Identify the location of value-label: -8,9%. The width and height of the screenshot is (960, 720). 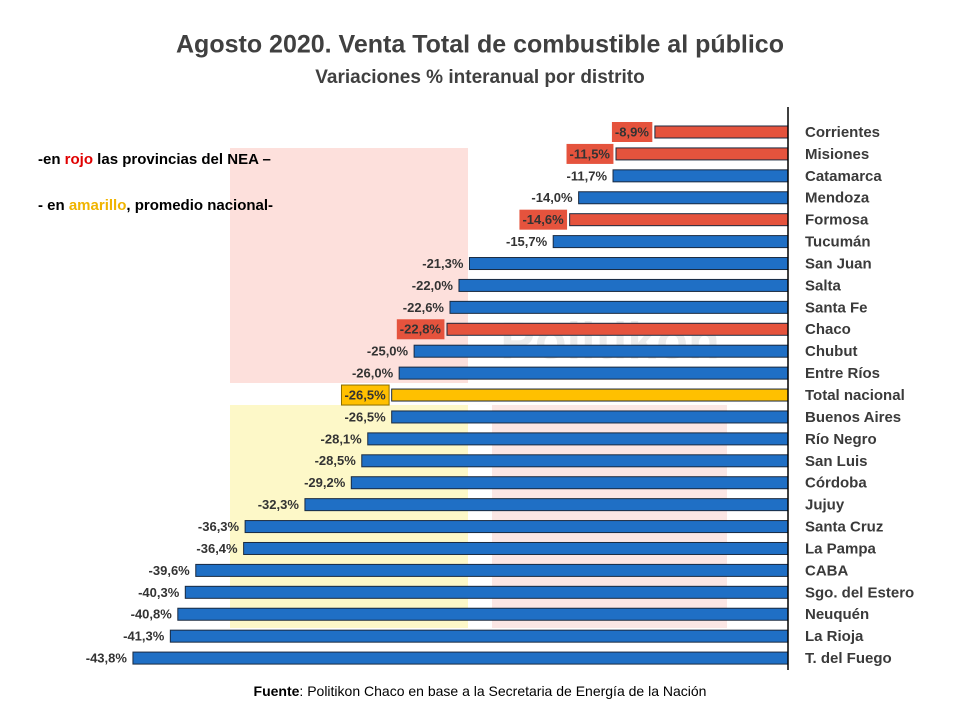
(632, 131).